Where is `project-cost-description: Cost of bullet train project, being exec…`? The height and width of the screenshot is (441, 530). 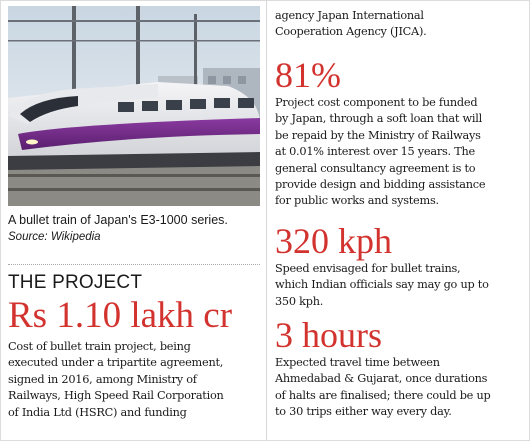
project-cost-description: Cost of bullet train project, being exec… is located at coordinates (136, 380).